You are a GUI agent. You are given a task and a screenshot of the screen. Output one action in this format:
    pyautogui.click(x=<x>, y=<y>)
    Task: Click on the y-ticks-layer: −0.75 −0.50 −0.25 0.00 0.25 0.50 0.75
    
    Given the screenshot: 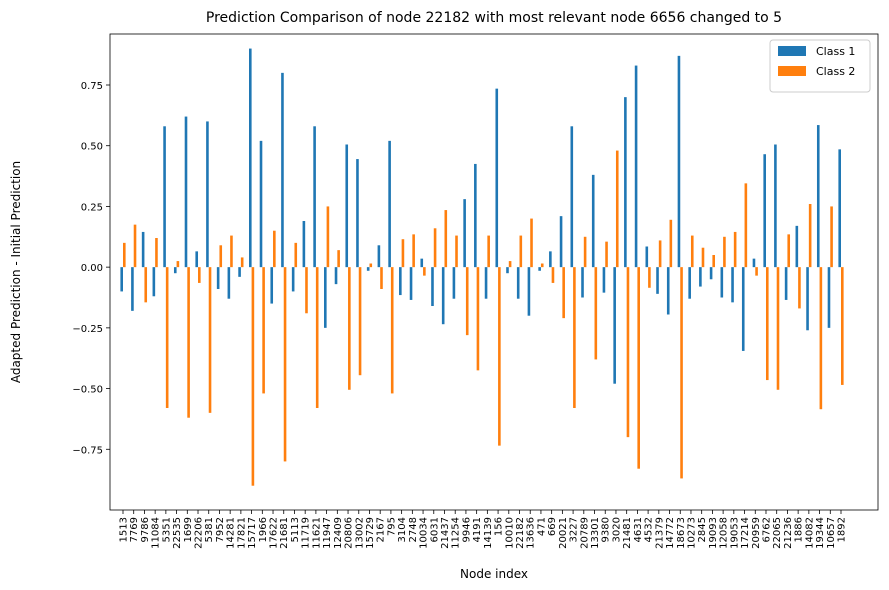 What is the action you would take?
    pyautogui.click(x=91, y=268)
    